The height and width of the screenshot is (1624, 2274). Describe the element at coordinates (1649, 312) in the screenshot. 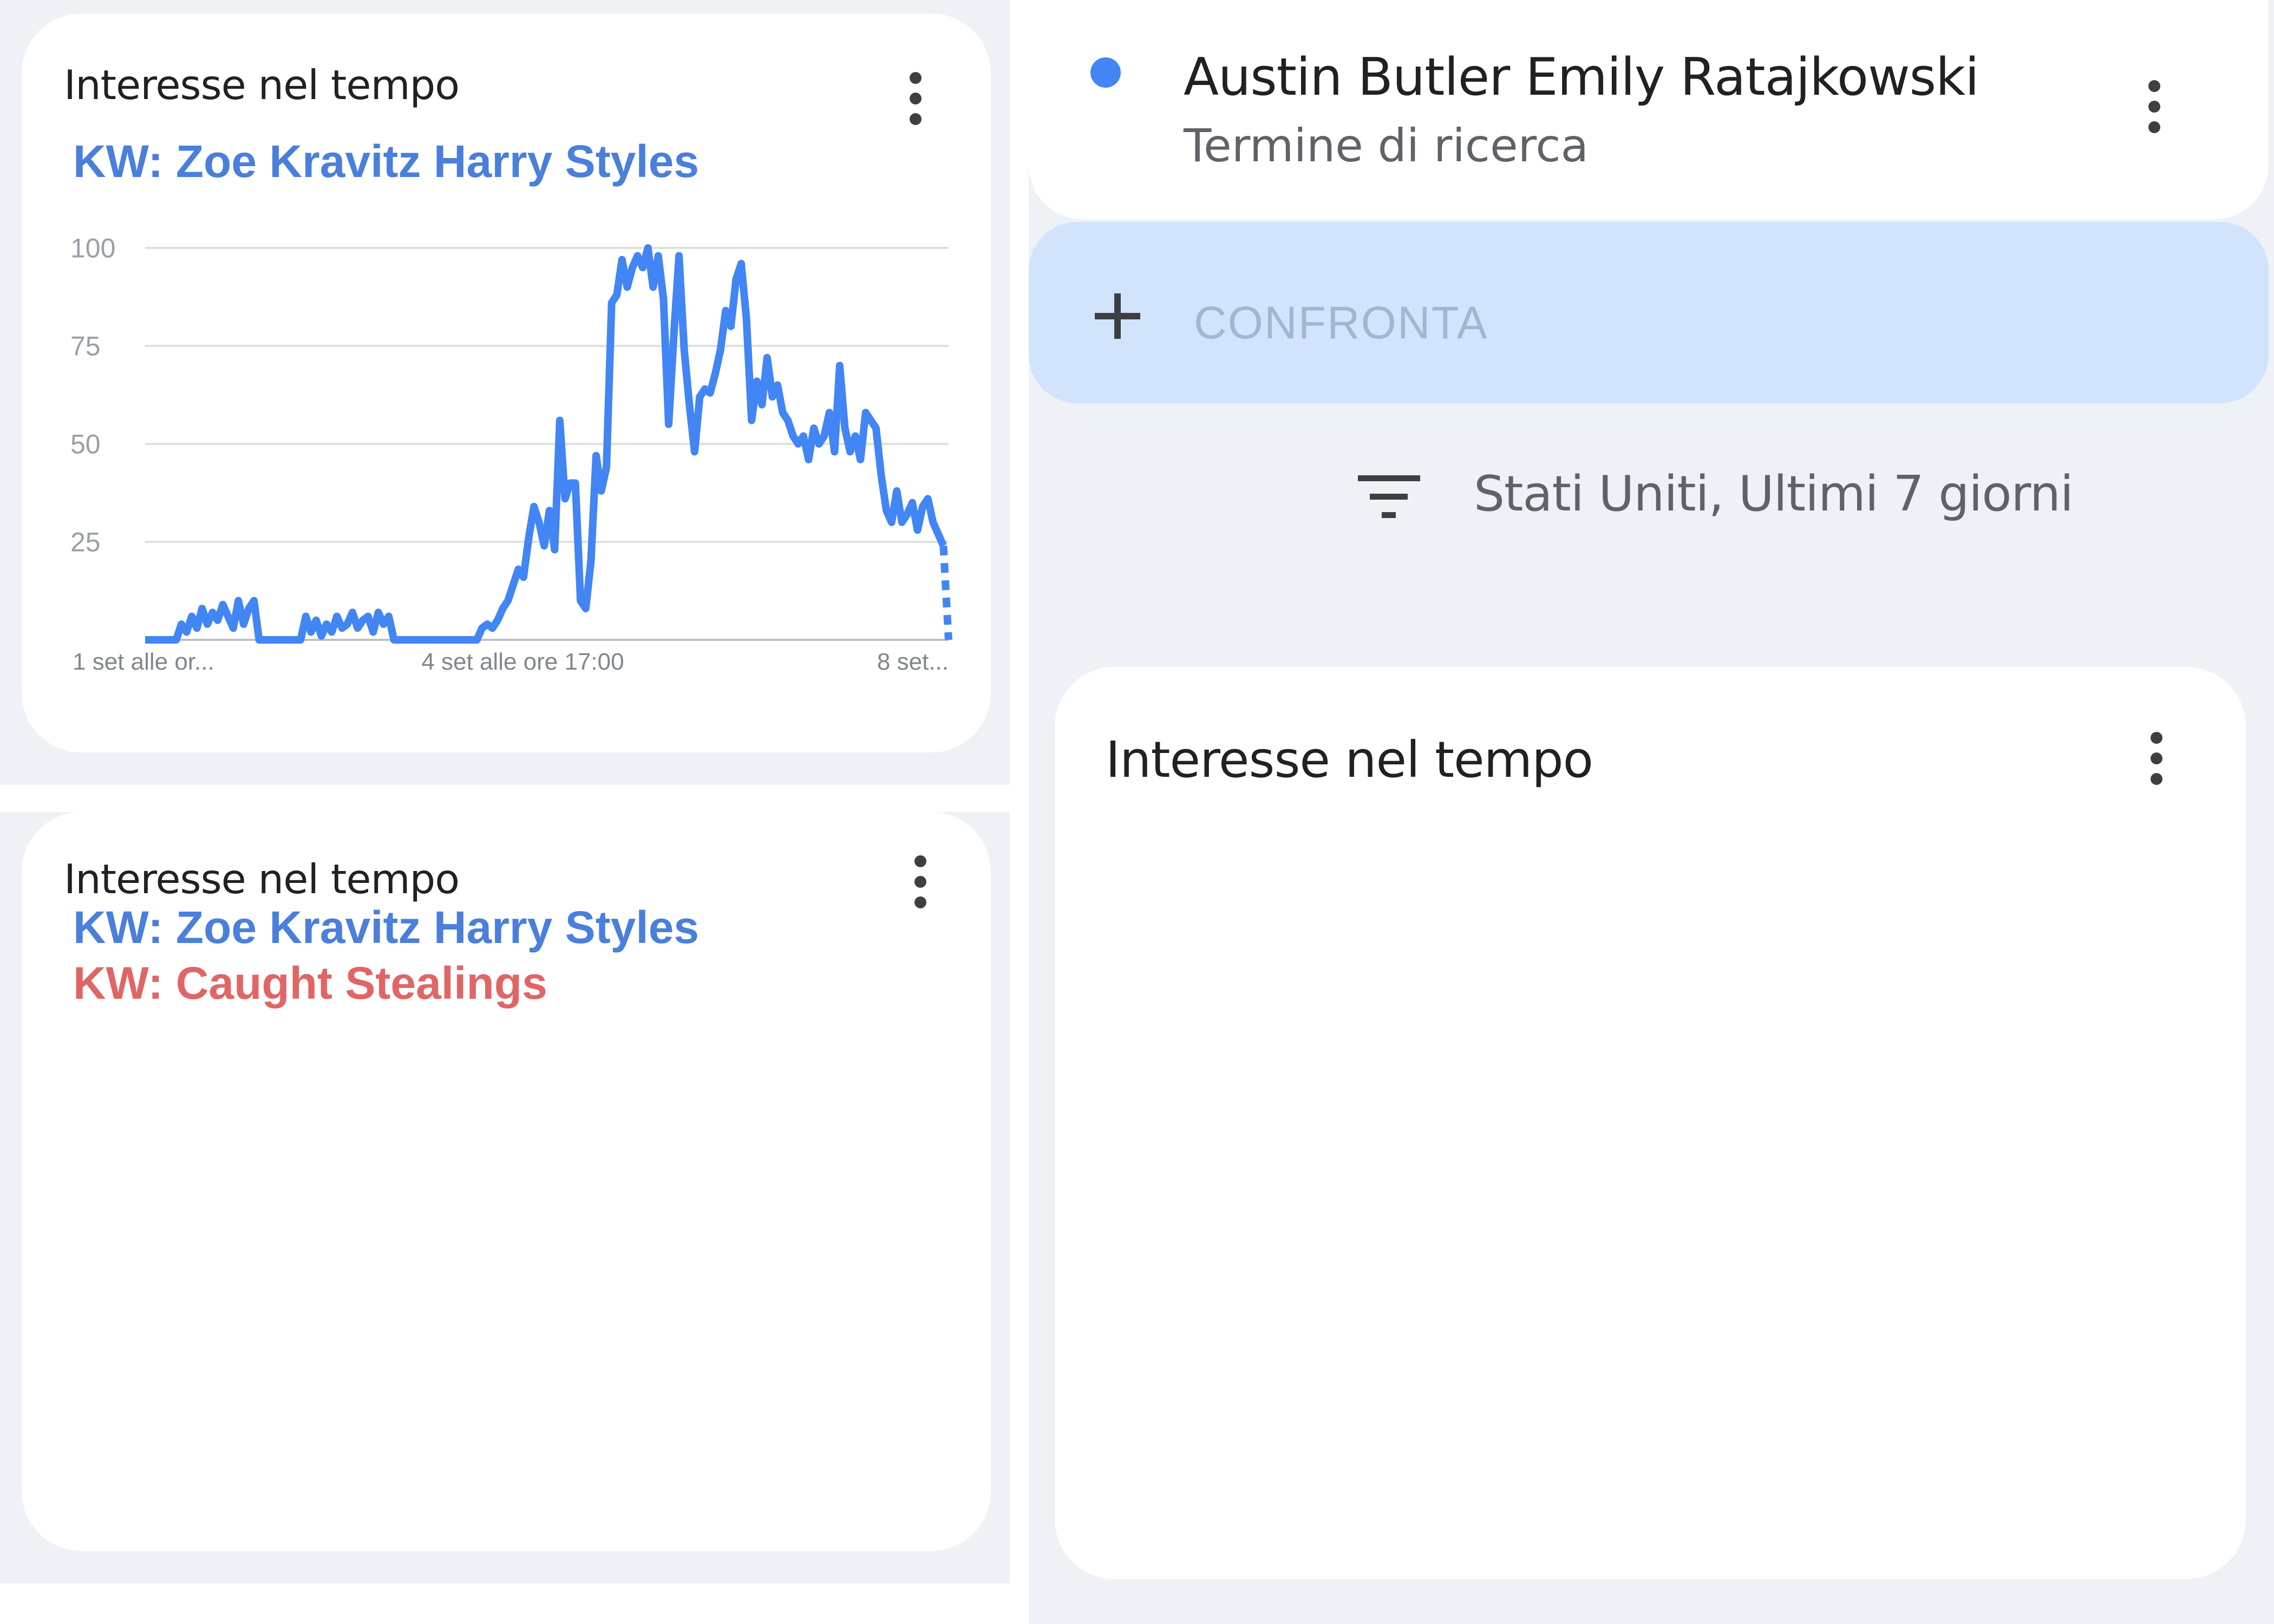

I see `compare-button` at that location.